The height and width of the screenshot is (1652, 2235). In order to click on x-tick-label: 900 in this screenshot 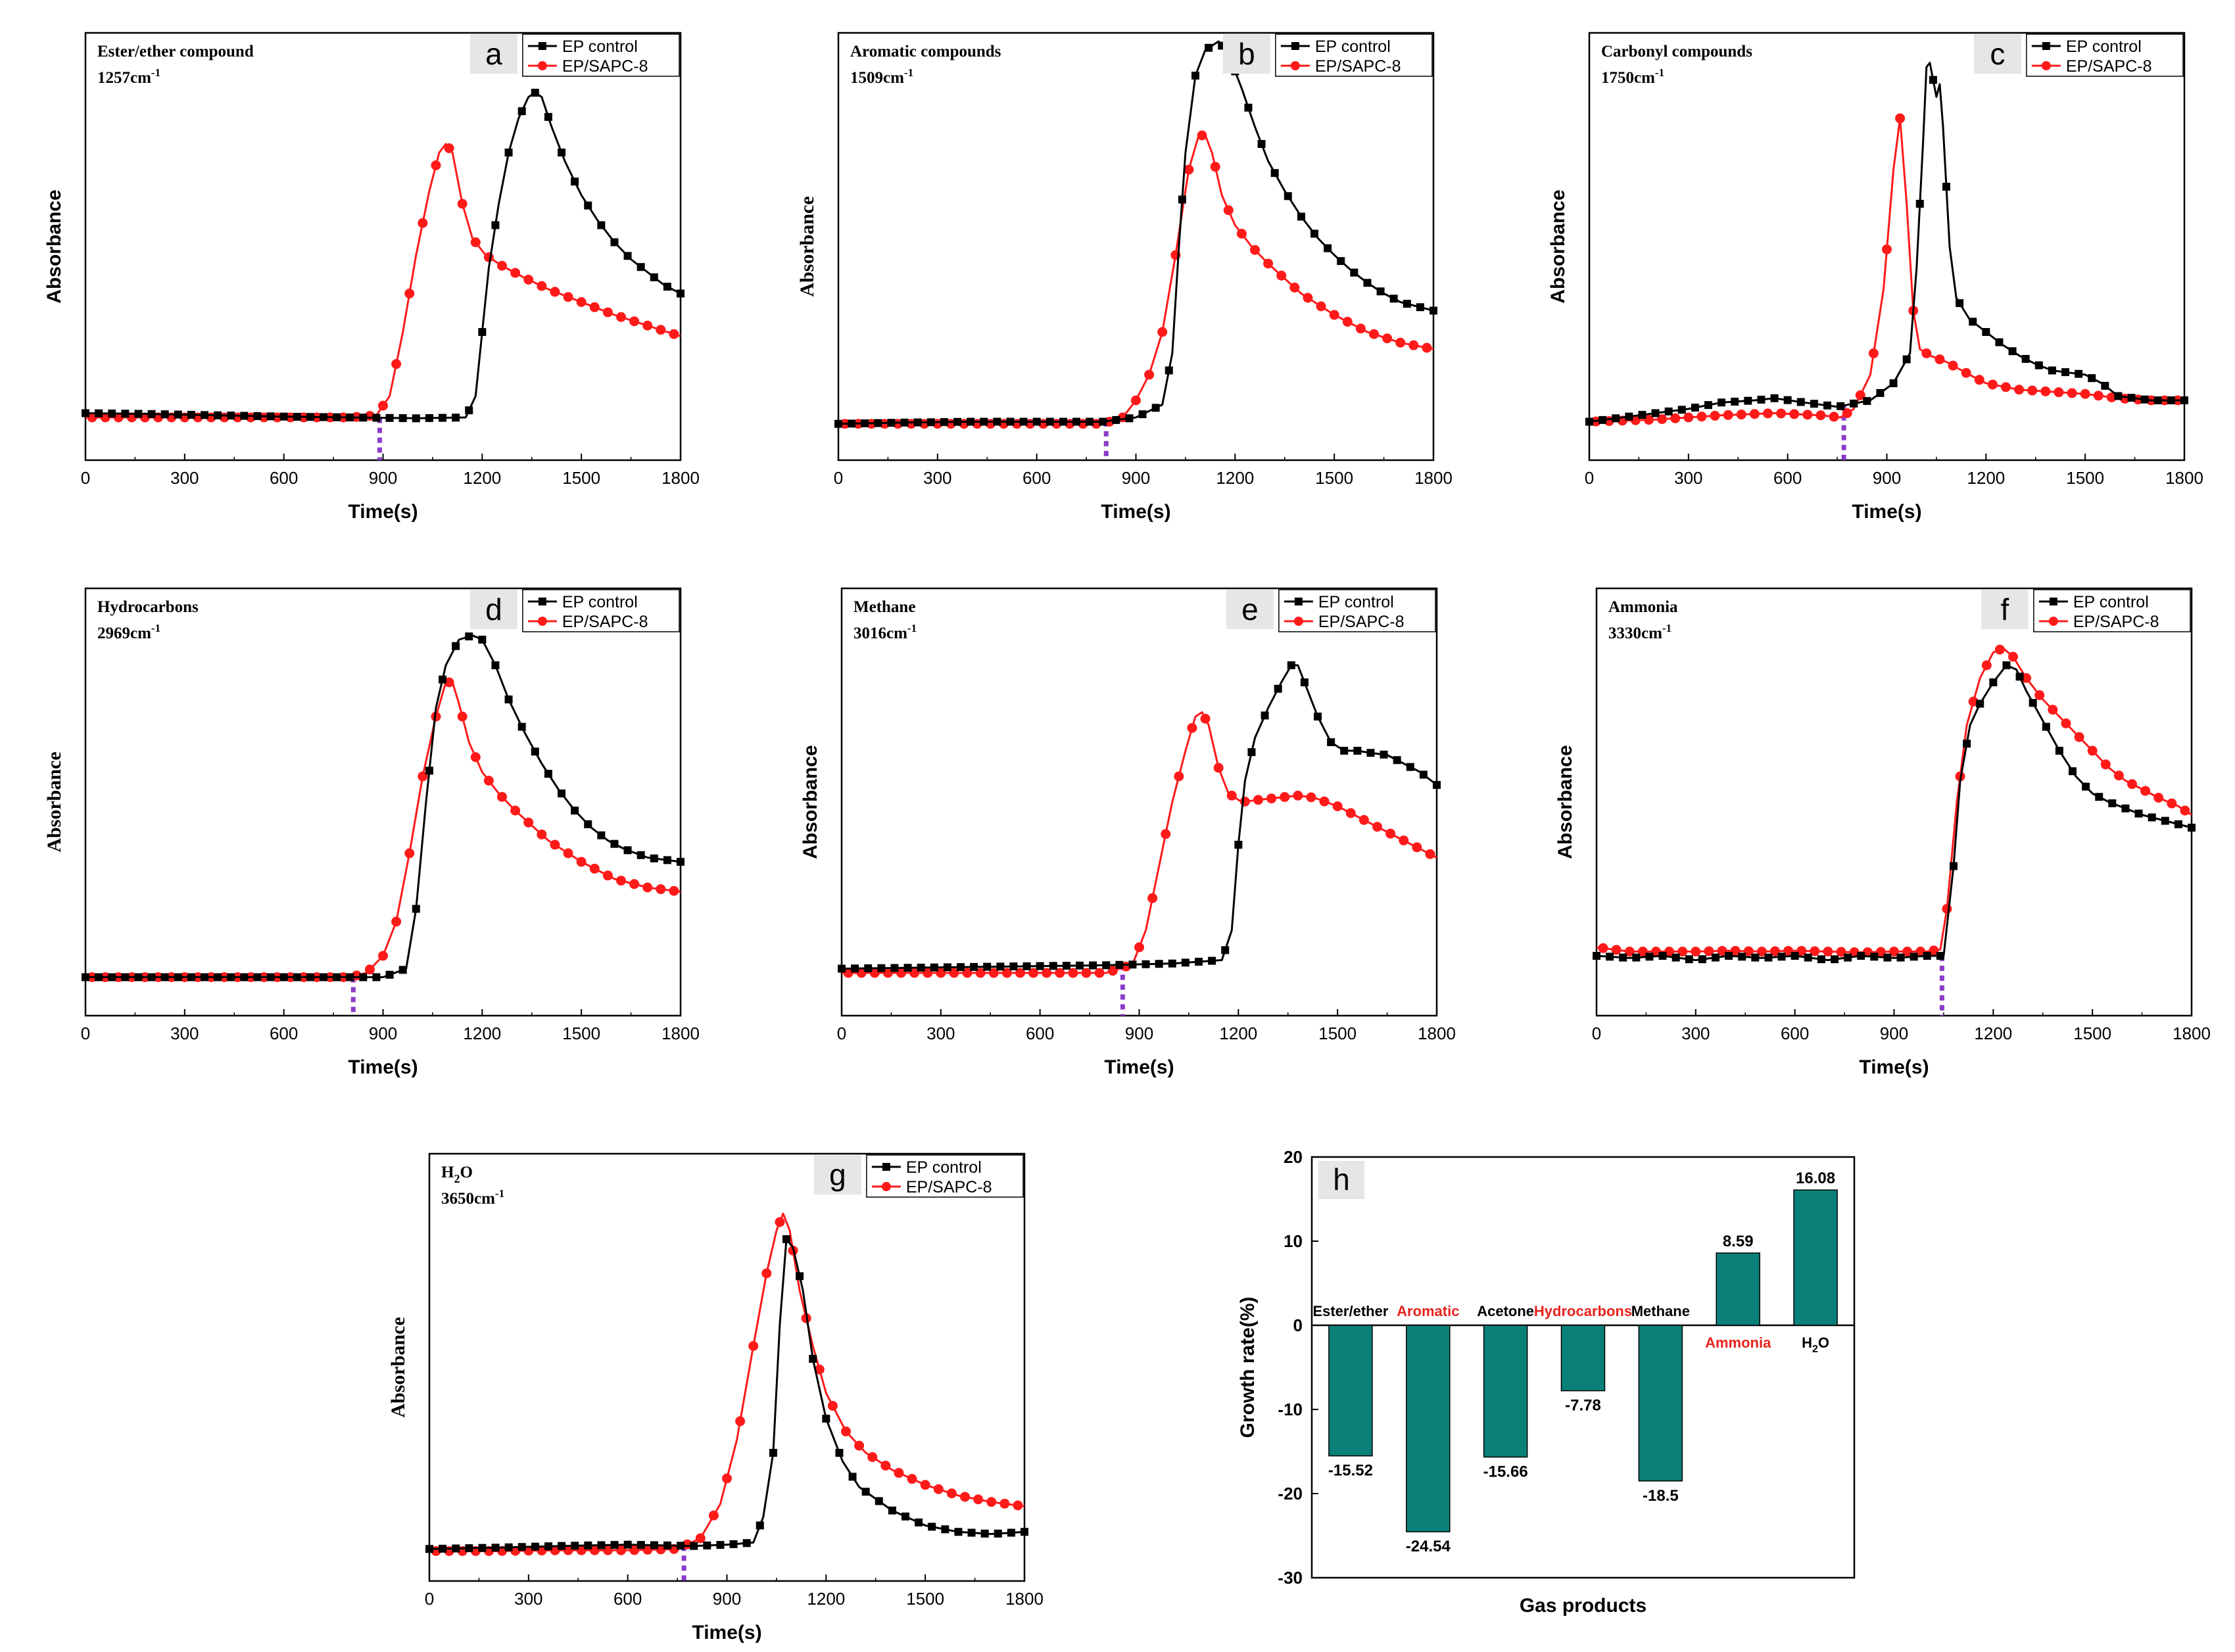, I will do `click(383, 478)`.